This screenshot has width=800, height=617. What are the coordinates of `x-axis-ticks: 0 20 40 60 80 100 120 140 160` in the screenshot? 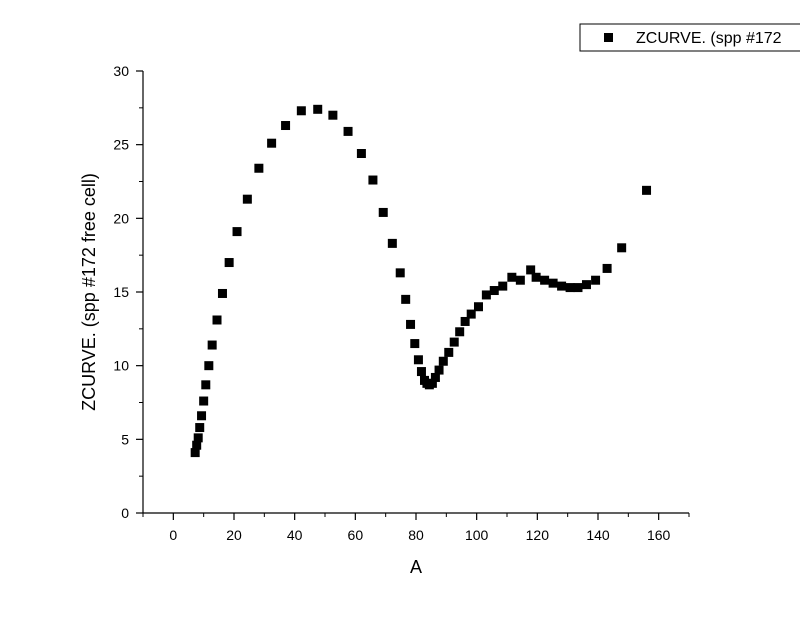 It's located at (416, 528).